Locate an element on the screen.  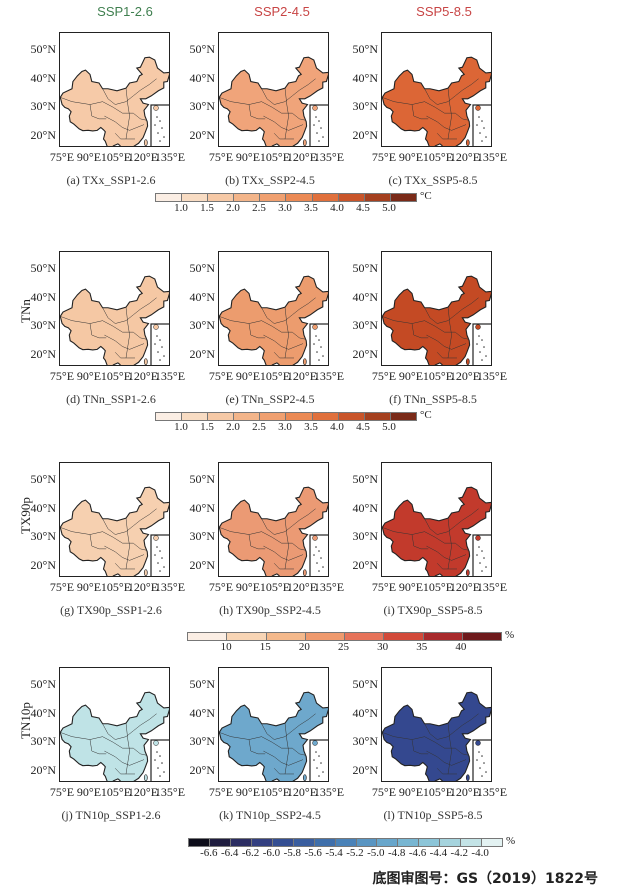
colorbar-tick-label: -5.4 is located at coordinates (334, 853).